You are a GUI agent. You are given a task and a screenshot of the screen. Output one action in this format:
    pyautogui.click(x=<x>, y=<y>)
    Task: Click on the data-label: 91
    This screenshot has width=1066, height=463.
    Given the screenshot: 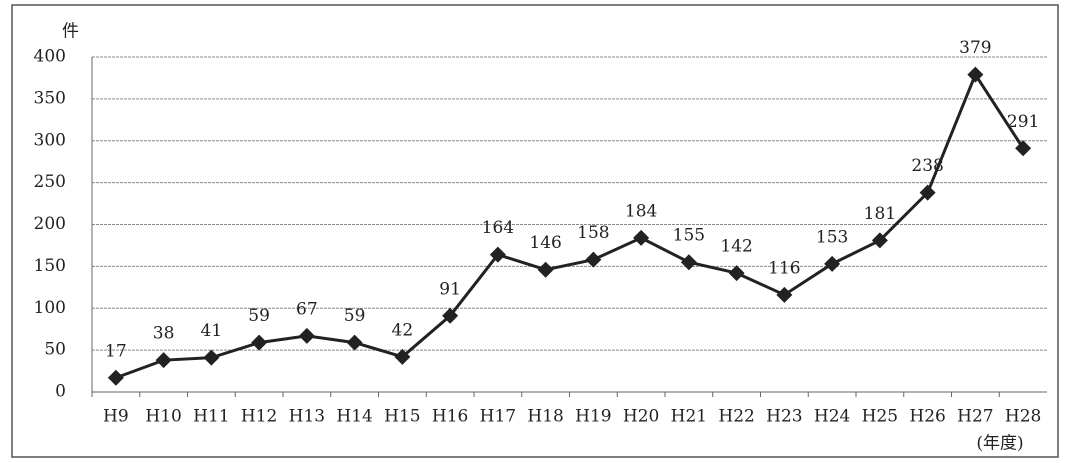 What is the action you would take?
    pyautogui.click(x=450, y=289)
    